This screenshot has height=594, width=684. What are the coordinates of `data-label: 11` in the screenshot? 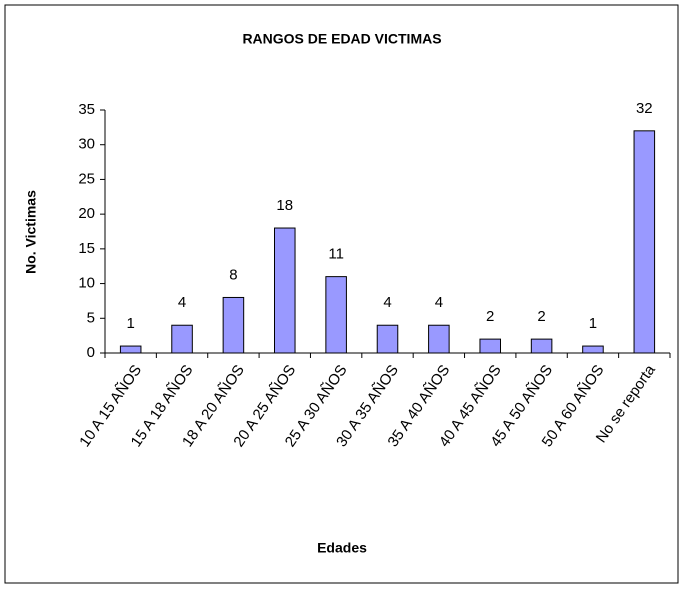 It's located at (336, 254).